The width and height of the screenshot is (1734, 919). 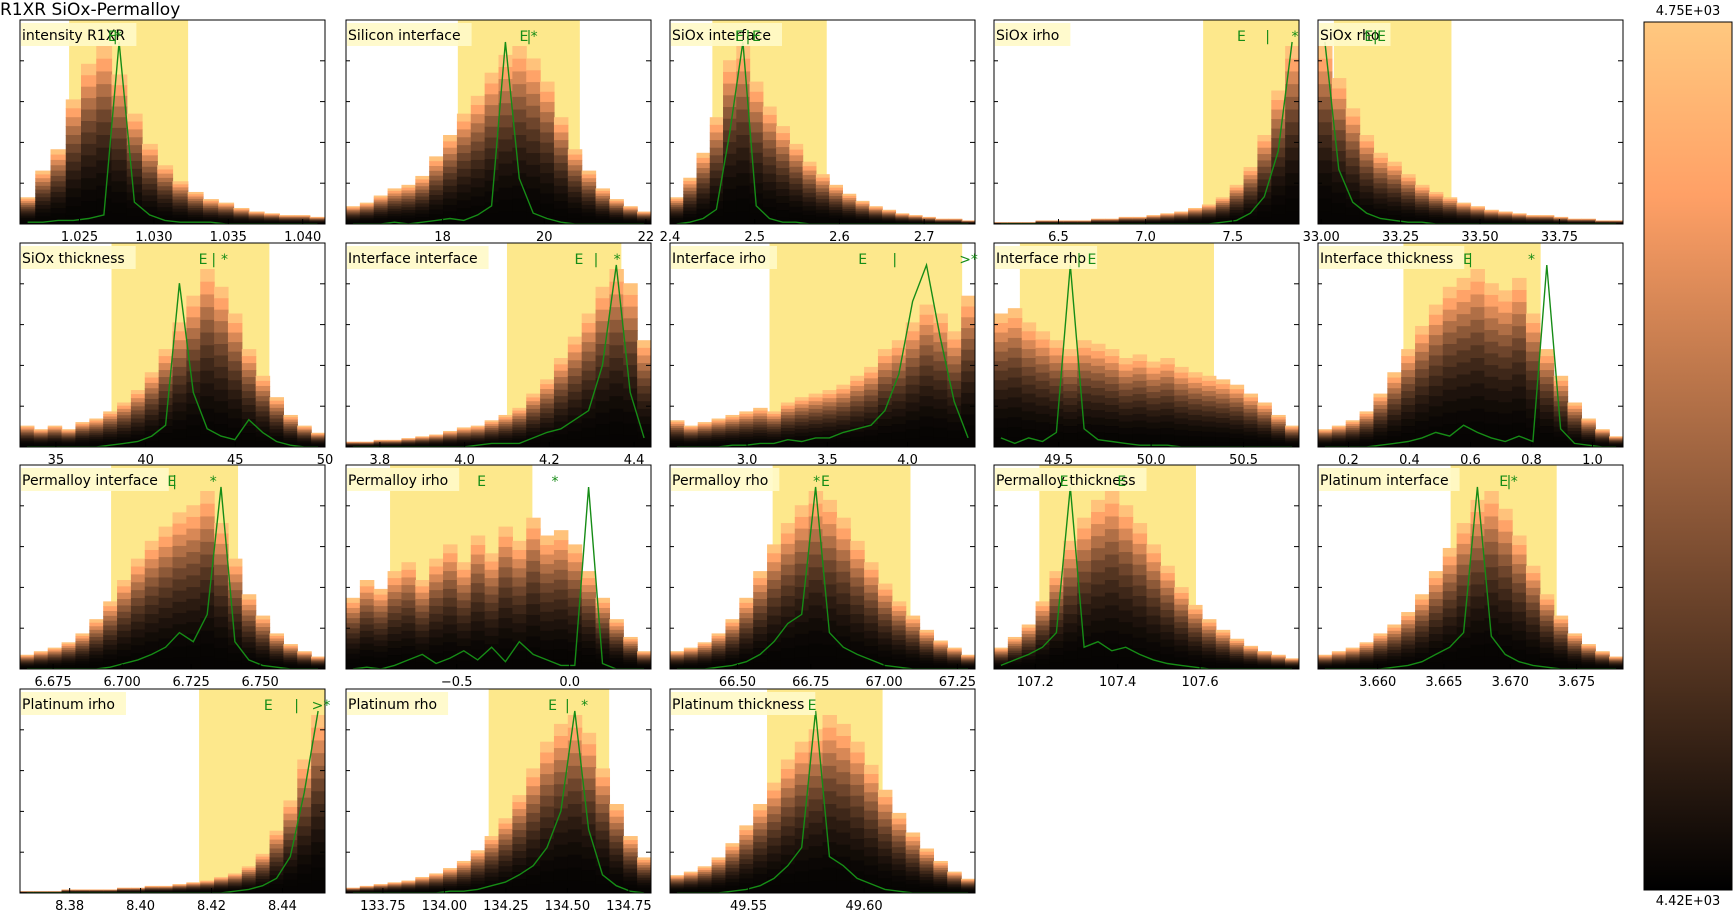 I want to click on x-tick-label: 3.8, so click(x=380, y=460).